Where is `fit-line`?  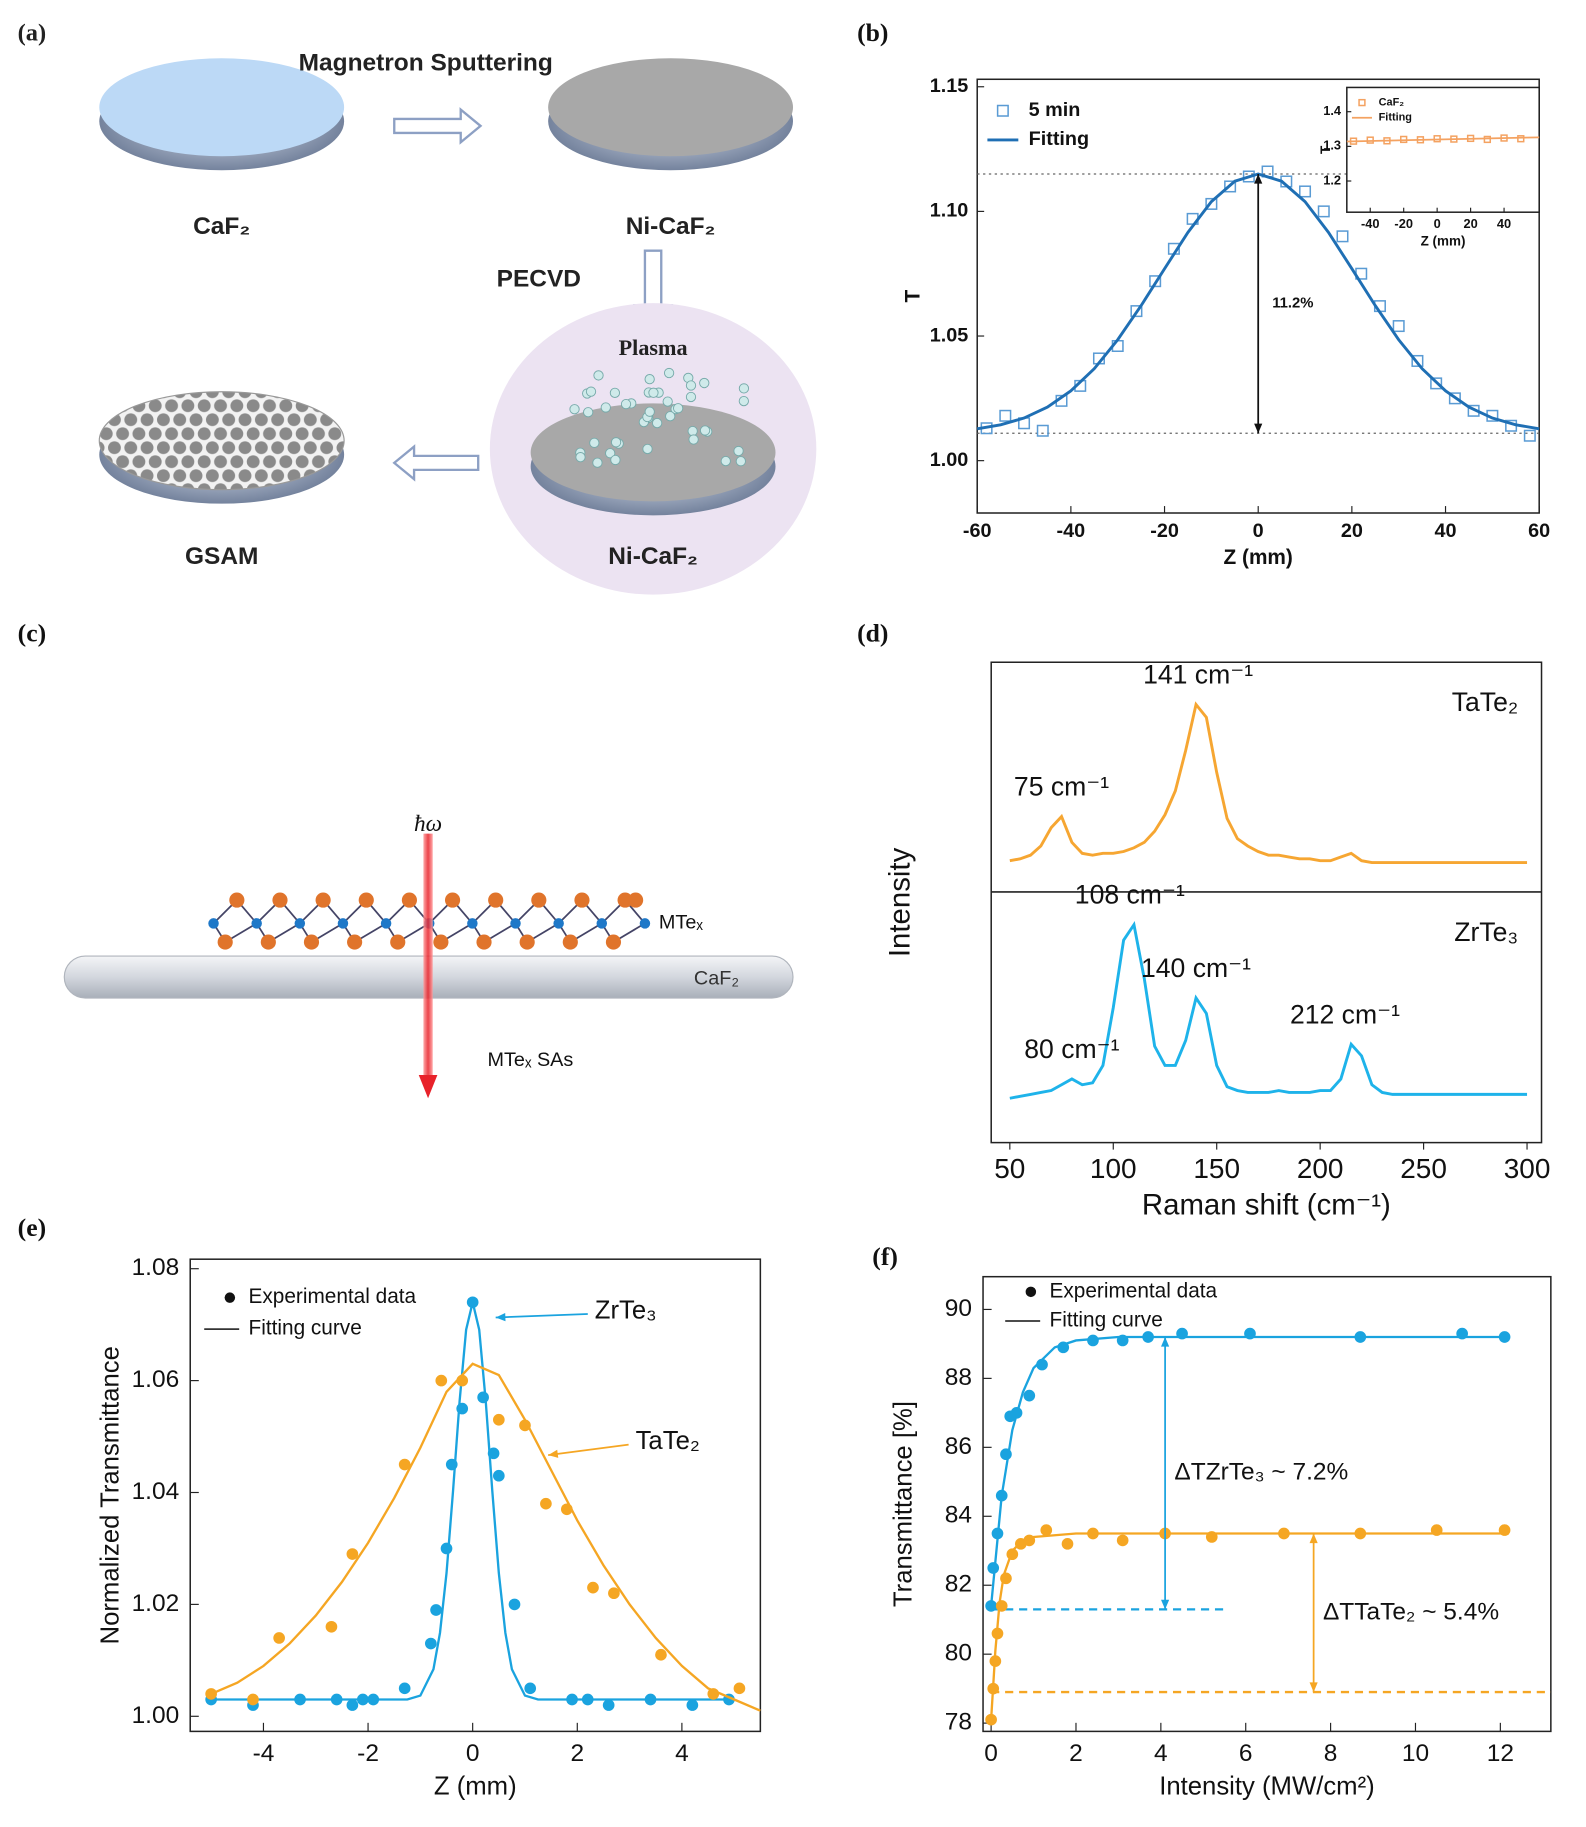 fit-line is located at coordinates (1249, 1471).